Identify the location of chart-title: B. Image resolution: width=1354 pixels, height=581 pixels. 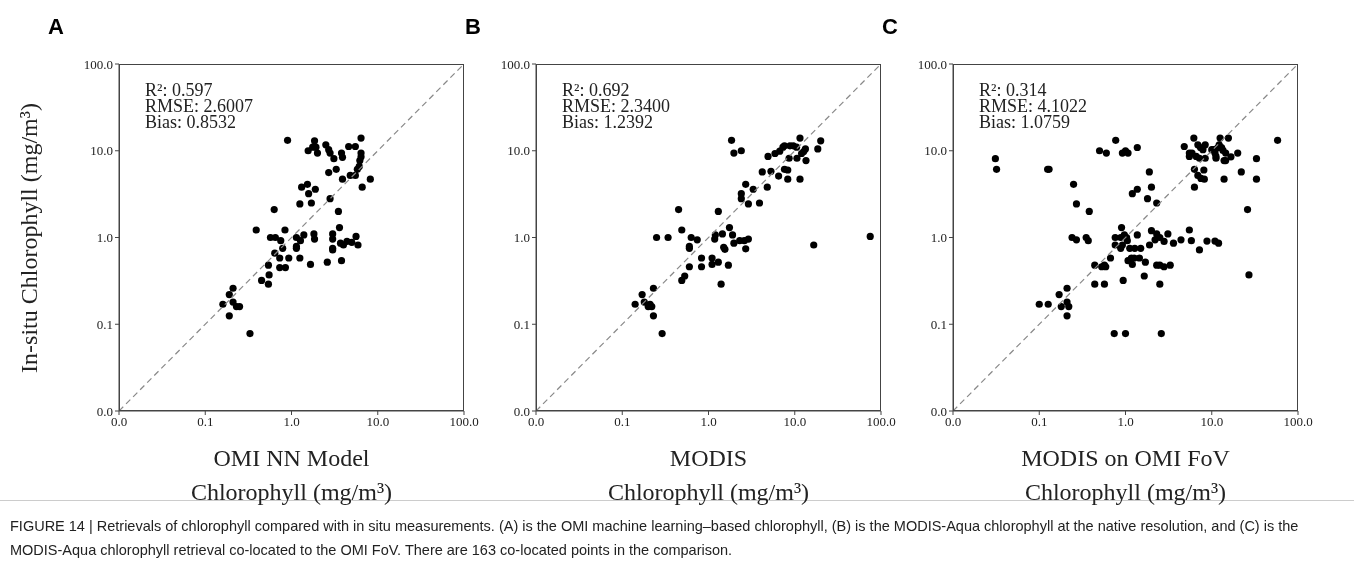
(473, 27).